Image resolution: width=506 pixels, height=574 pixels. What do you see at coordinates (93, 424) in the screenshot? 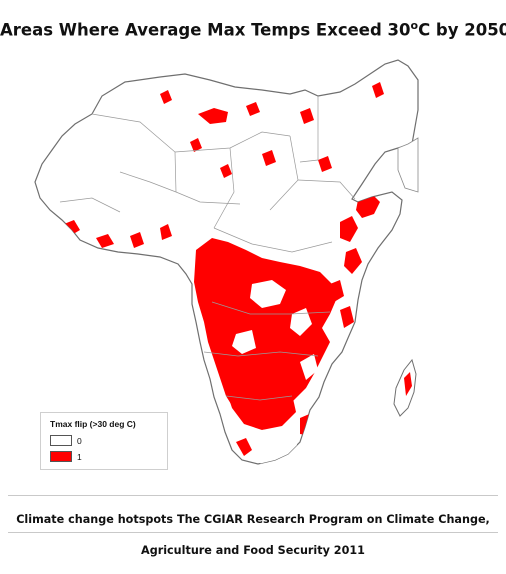
I see `legend-title: Tmax flip (>30 deg C)` at bounding box center [93, 424].